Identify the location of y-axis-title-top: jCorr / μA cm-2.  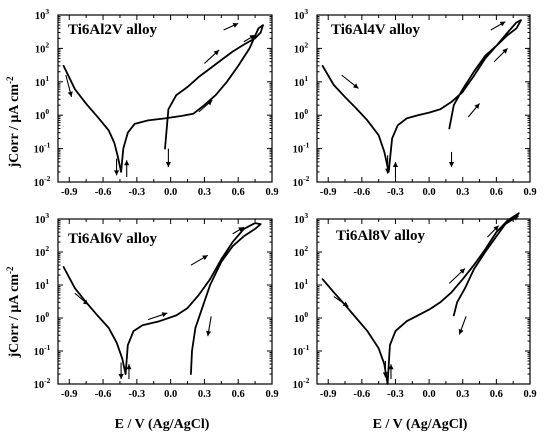
(13, 122).